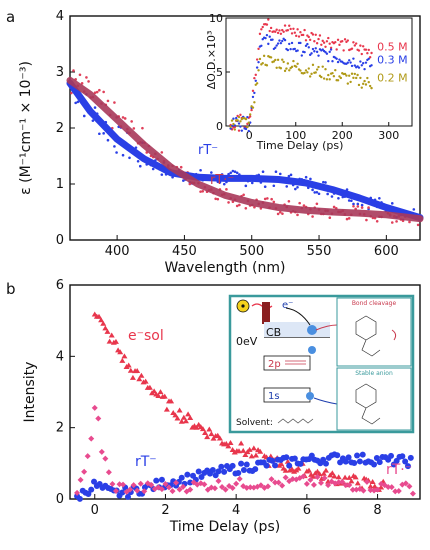 The width and height of the screenshot is (430, 550). Describe the element at coordinates (374, 373) in the screenshot. I see `schematic-stable-anion: Stable anion` at that location.